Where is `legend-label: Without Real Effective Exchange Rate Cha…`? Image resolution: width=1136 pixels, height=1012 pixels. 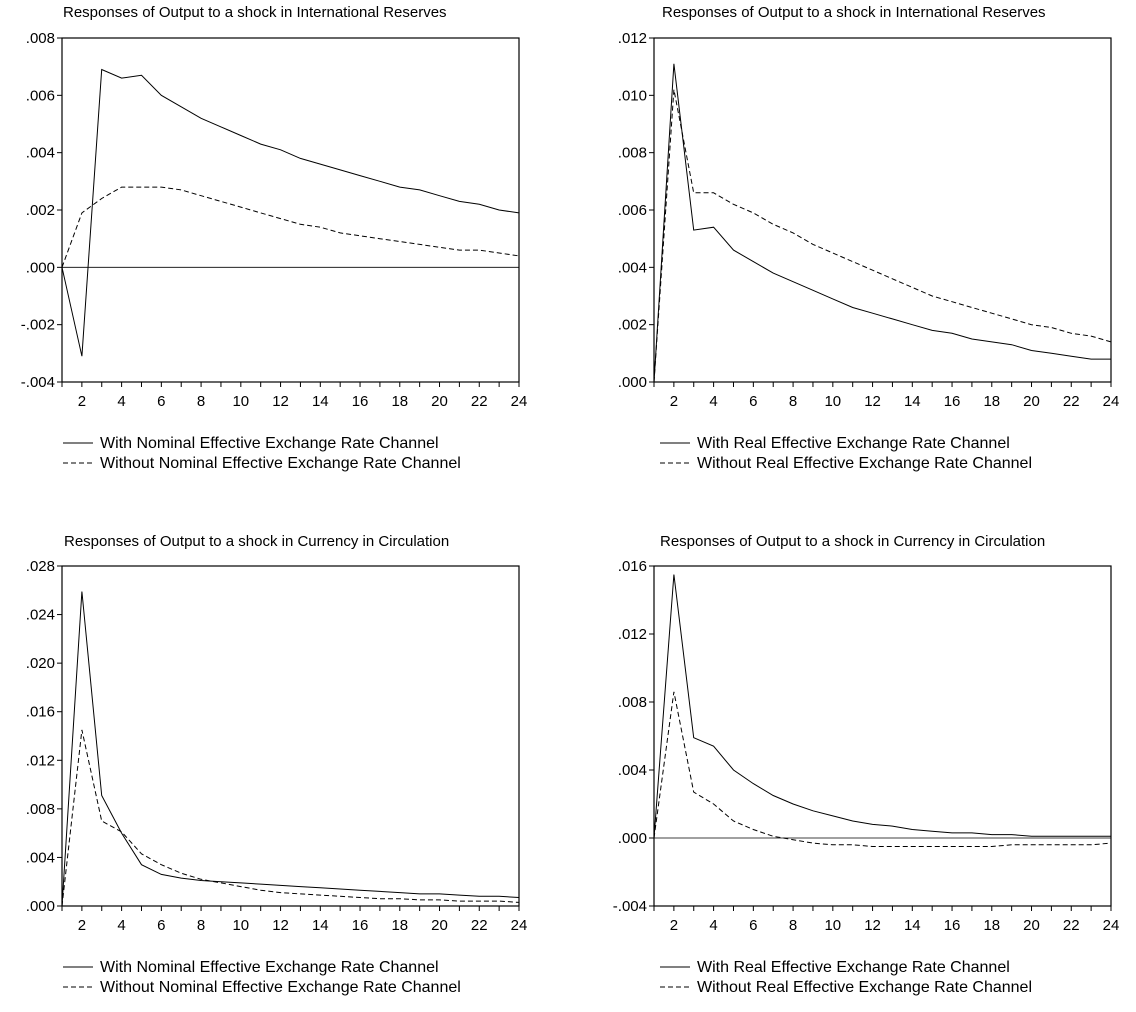 legend-label: Without Real Effective Exchange Rate Cha… is located at coordinates (864, 463).